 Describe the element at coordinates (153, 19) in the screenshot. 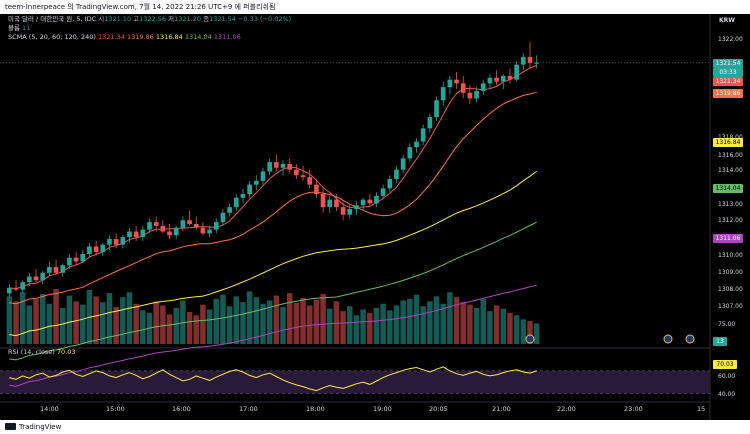

I see `high-value: 1322.56` at that location.